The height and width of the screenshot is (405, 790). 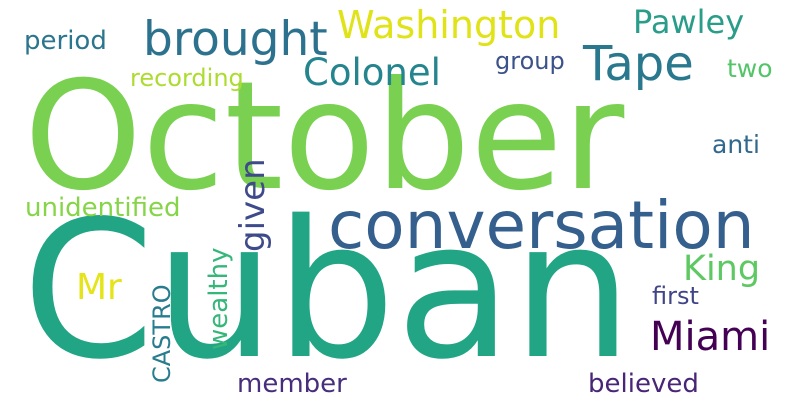 What do you see at coordinates (372, 72) in the screenshot?
I see `word-colonel: Colonel` at bounding box center [372, 72].